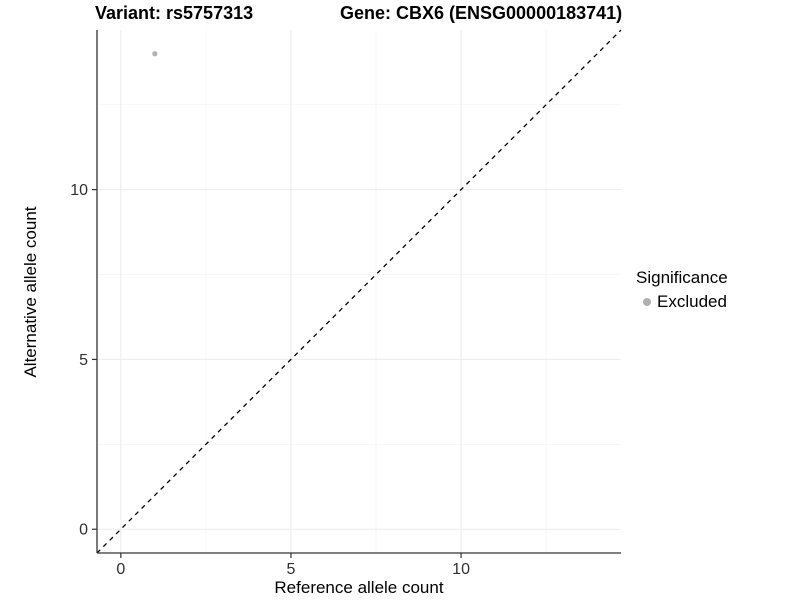 The width and height of the screenshot is (800, 600). What do you see at coordinates (120, 569) in the screenshot?
I see `x-tick-label: 0` at bounding box center [120, 569].